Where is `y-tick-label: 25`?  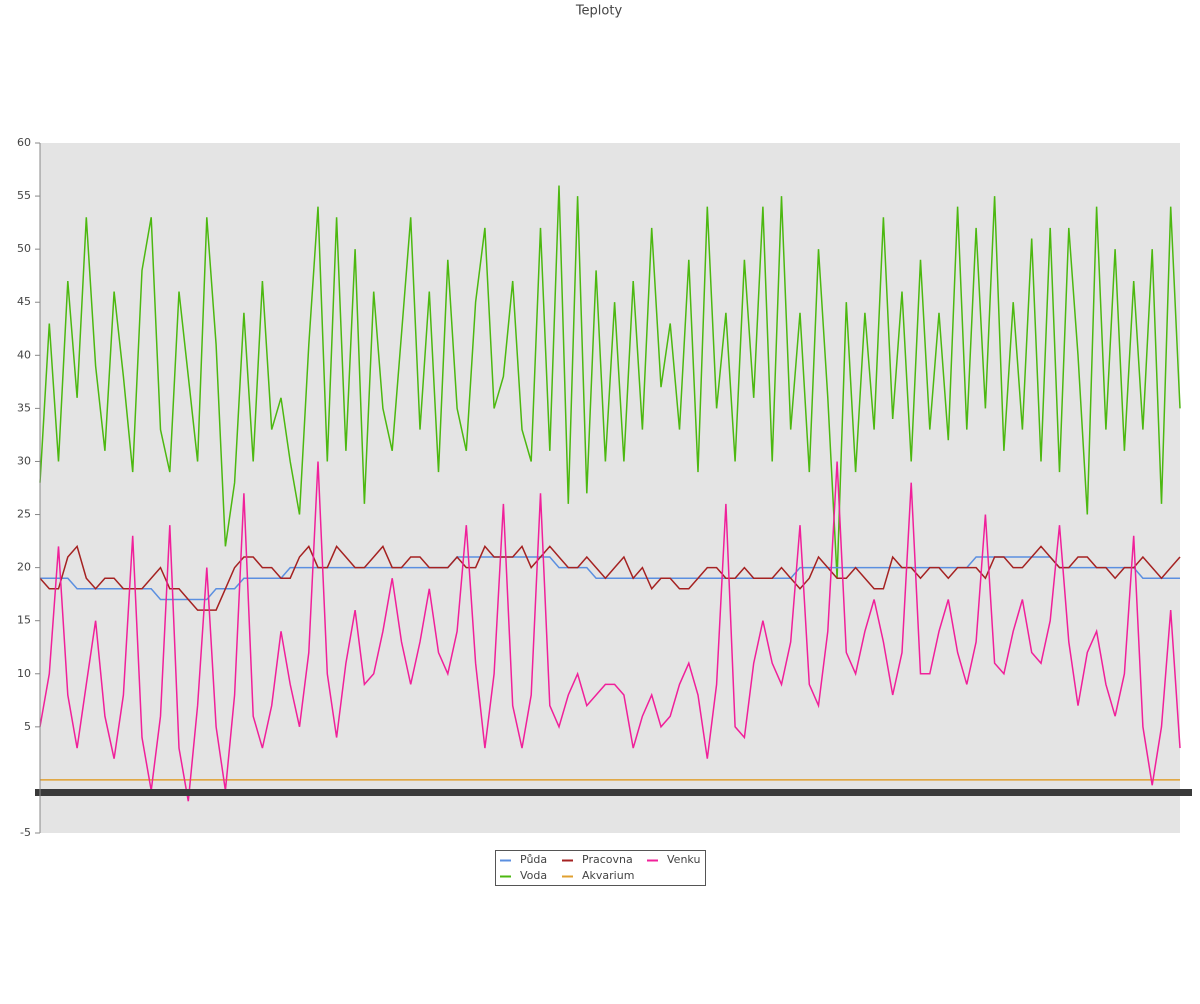 y-tick-label: 25 is located at coordinates (24, 514).